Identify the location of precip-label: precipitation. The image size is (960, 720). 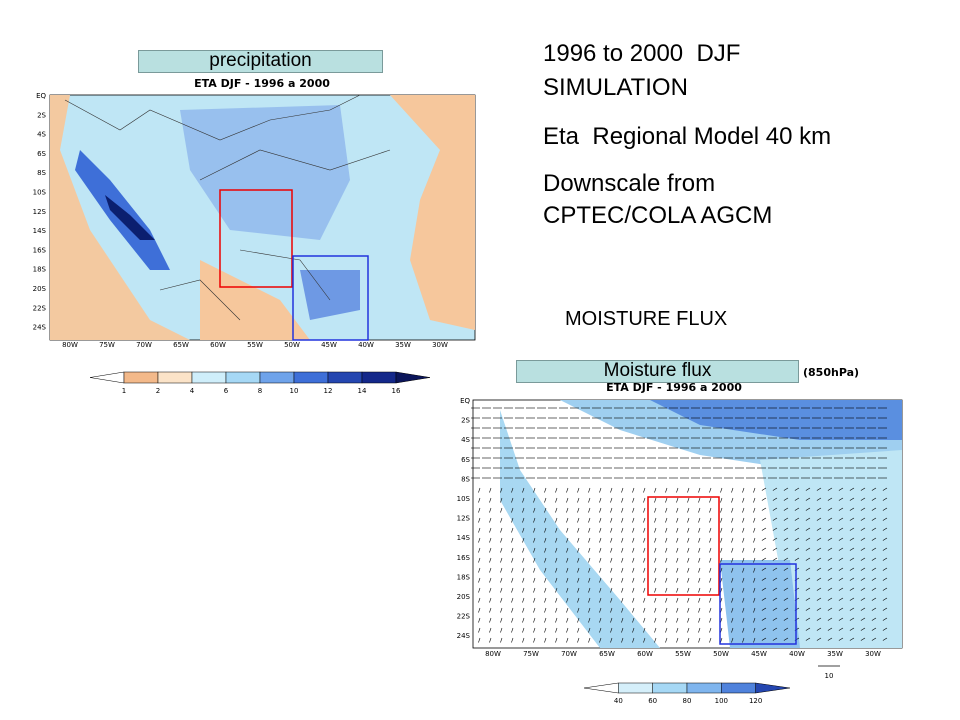
(260, 61).